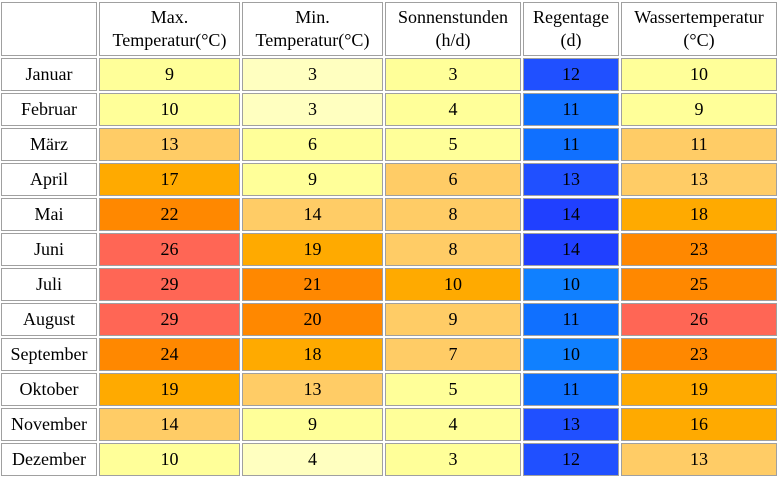 The height and width of the screenshot is (478, 779). What do you see at coordinates (312, 17) in the screenshot?
I see `header-min-temp-line1: Min.` at bounding box center [312, 17].